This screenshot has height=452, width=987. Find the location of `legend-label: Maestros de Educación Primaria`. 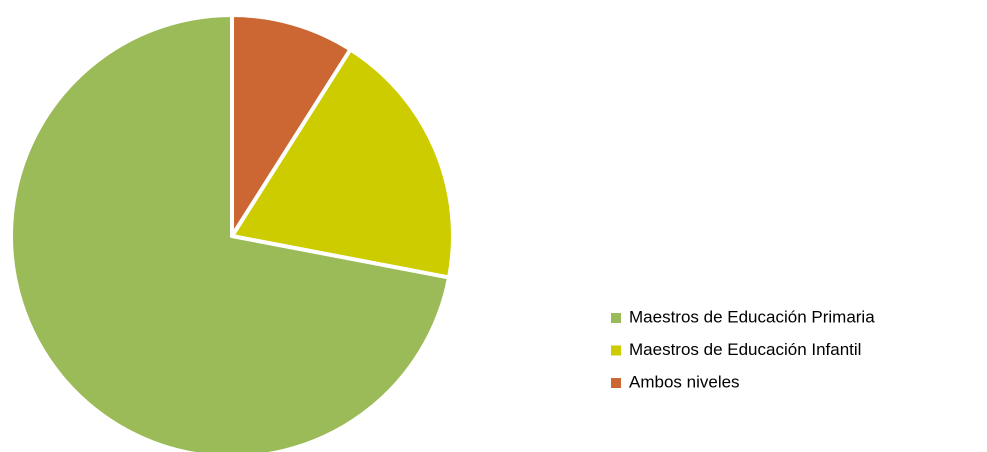

legend-label: Maestros de Educación Primaria is located at coordinates (752, 316).